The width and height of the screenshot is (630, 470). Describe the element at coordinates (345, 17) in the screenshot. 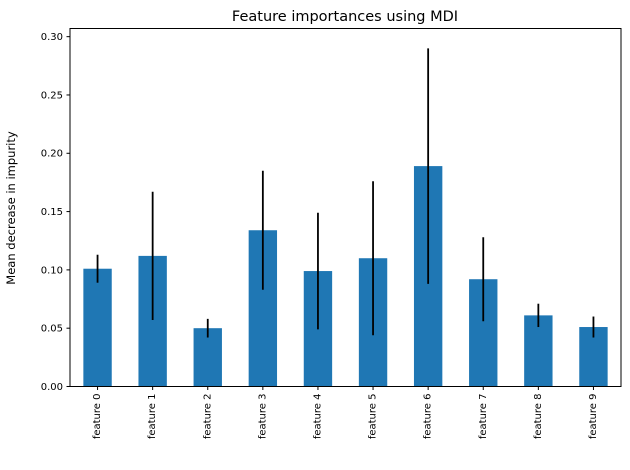

I see `chart-title: Feature importances using MDI` at that location.